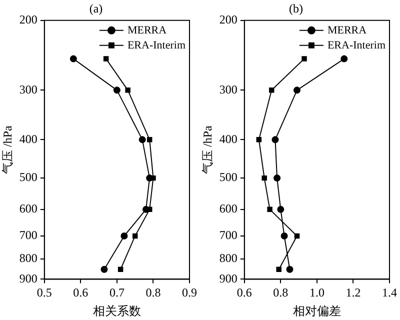 The height and width of the screenshot is (320, 400). What do you see at coordinates (389, 293) in the screenshot?
I see `x-tick-label: 1.4` at bounding box center [389, 293].